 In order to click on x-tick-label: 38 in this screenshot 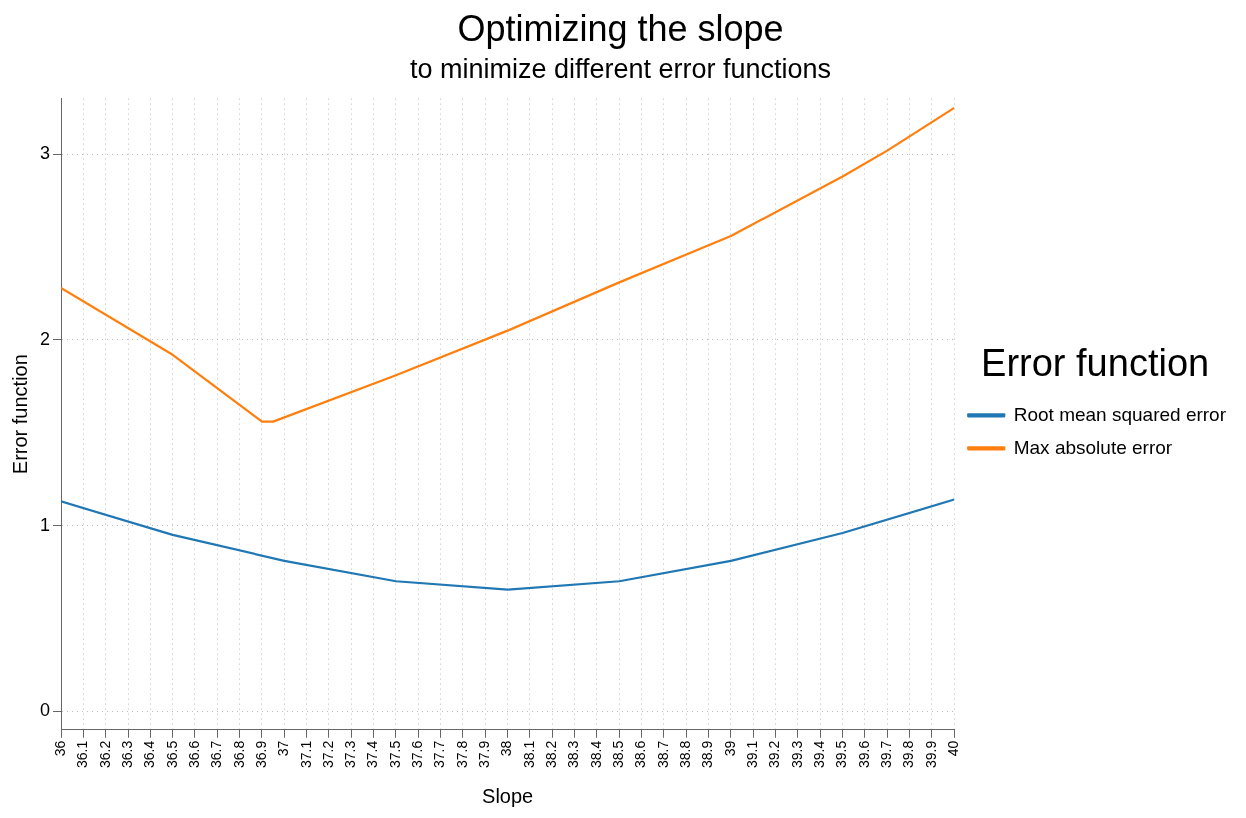, I will do `click(506, 748)`.